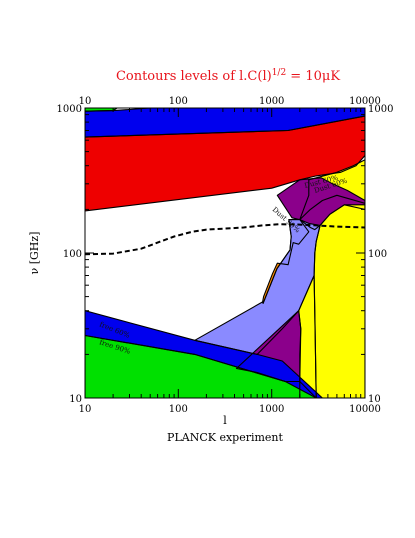 This screenshot has height=538, width=415. Describe the element at coordinates (85, 409) in the screenshot. I see `x-tick-label-bottom: 10` at that location.